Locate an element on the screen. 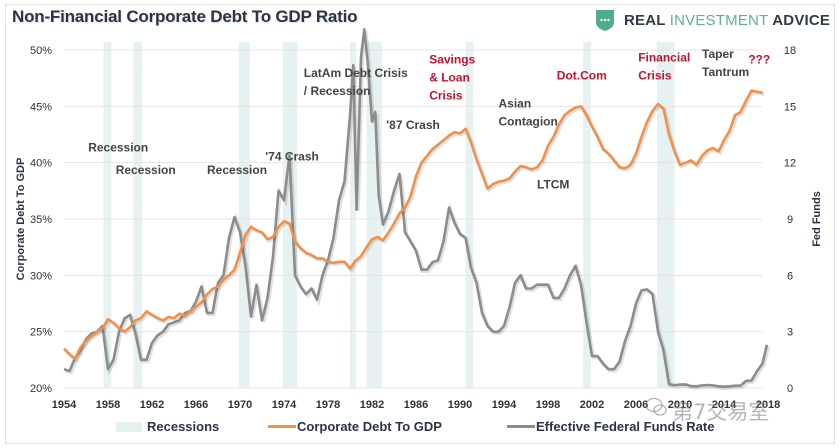 Image resolution: width=840 pixels, height=448 pixels. y-axis-ticks: 20% 25% 30% 35% 40% 45% 50% is located at coordinates (41, 220).